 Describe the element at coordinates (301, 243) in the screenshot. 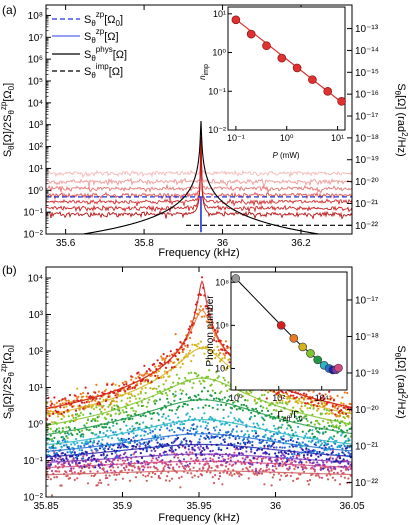

I see `panel-a-x-tick-label: 36.2` at that location.